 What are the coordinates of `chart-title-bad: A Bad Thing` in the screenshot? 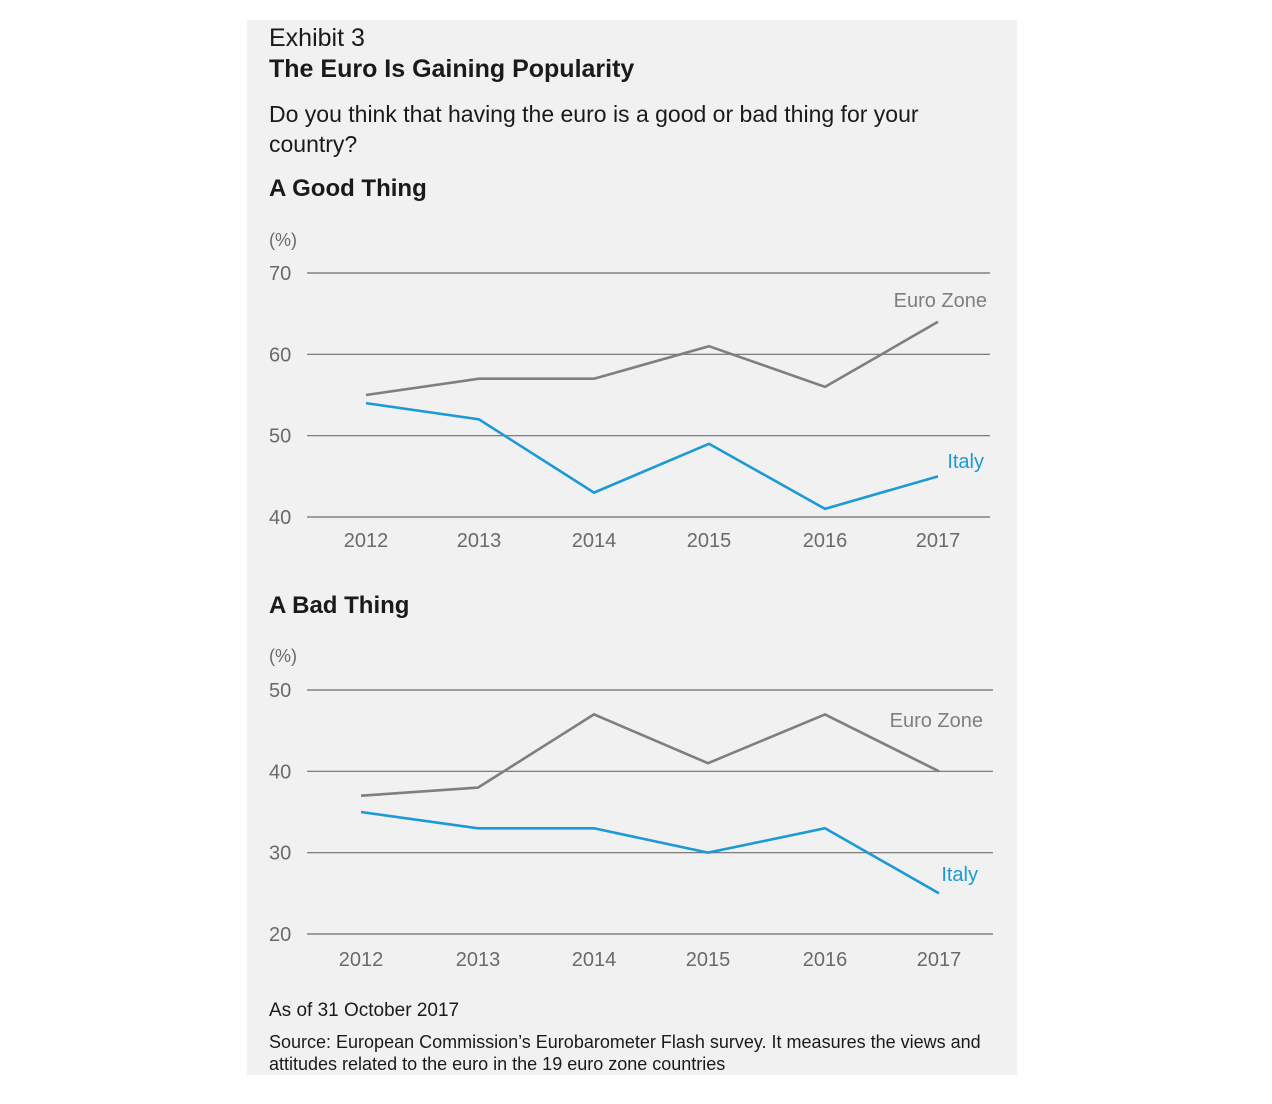 It's located at (339, 605).